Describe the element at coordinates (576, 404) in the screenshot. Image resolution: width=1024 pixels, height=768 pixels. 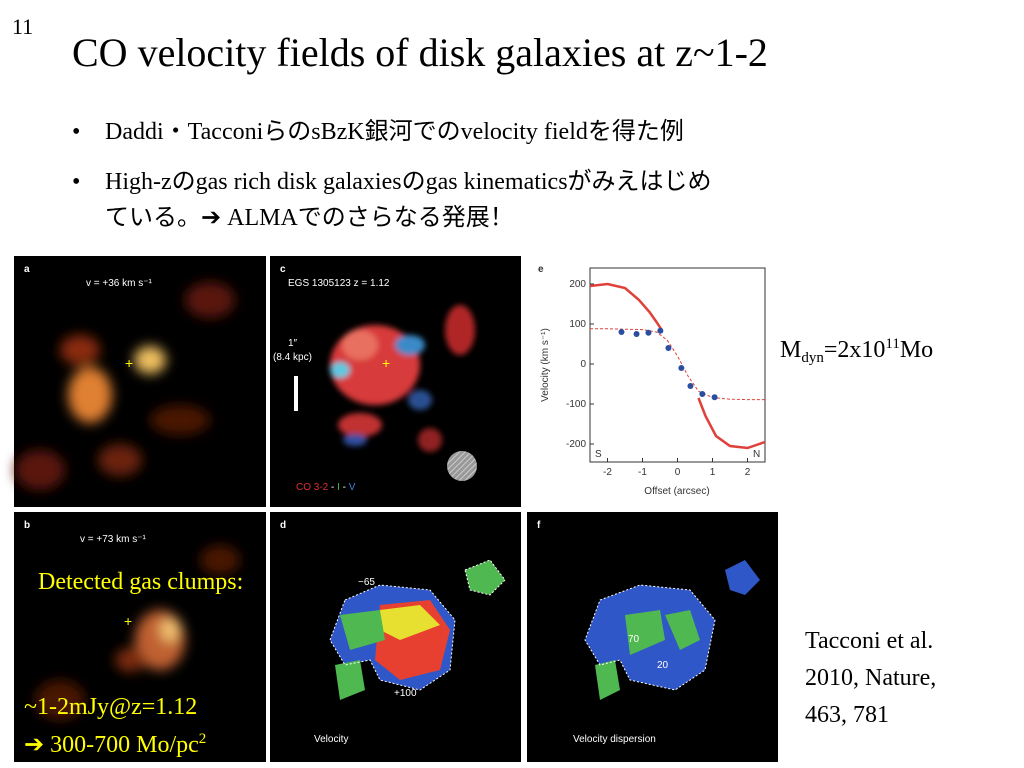
I see `y-tick-label: -100` at that location.